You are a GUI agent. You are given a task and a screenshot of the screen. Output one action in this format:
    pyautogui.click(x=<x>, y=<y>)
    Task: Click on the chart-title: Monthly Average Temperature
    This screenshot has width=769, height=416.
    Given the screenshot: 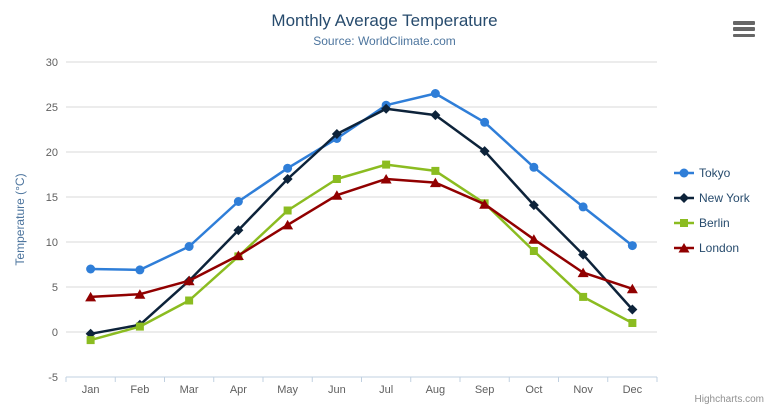 What is the action you would take?
    pyautogui.click(x=384, y=20)
    